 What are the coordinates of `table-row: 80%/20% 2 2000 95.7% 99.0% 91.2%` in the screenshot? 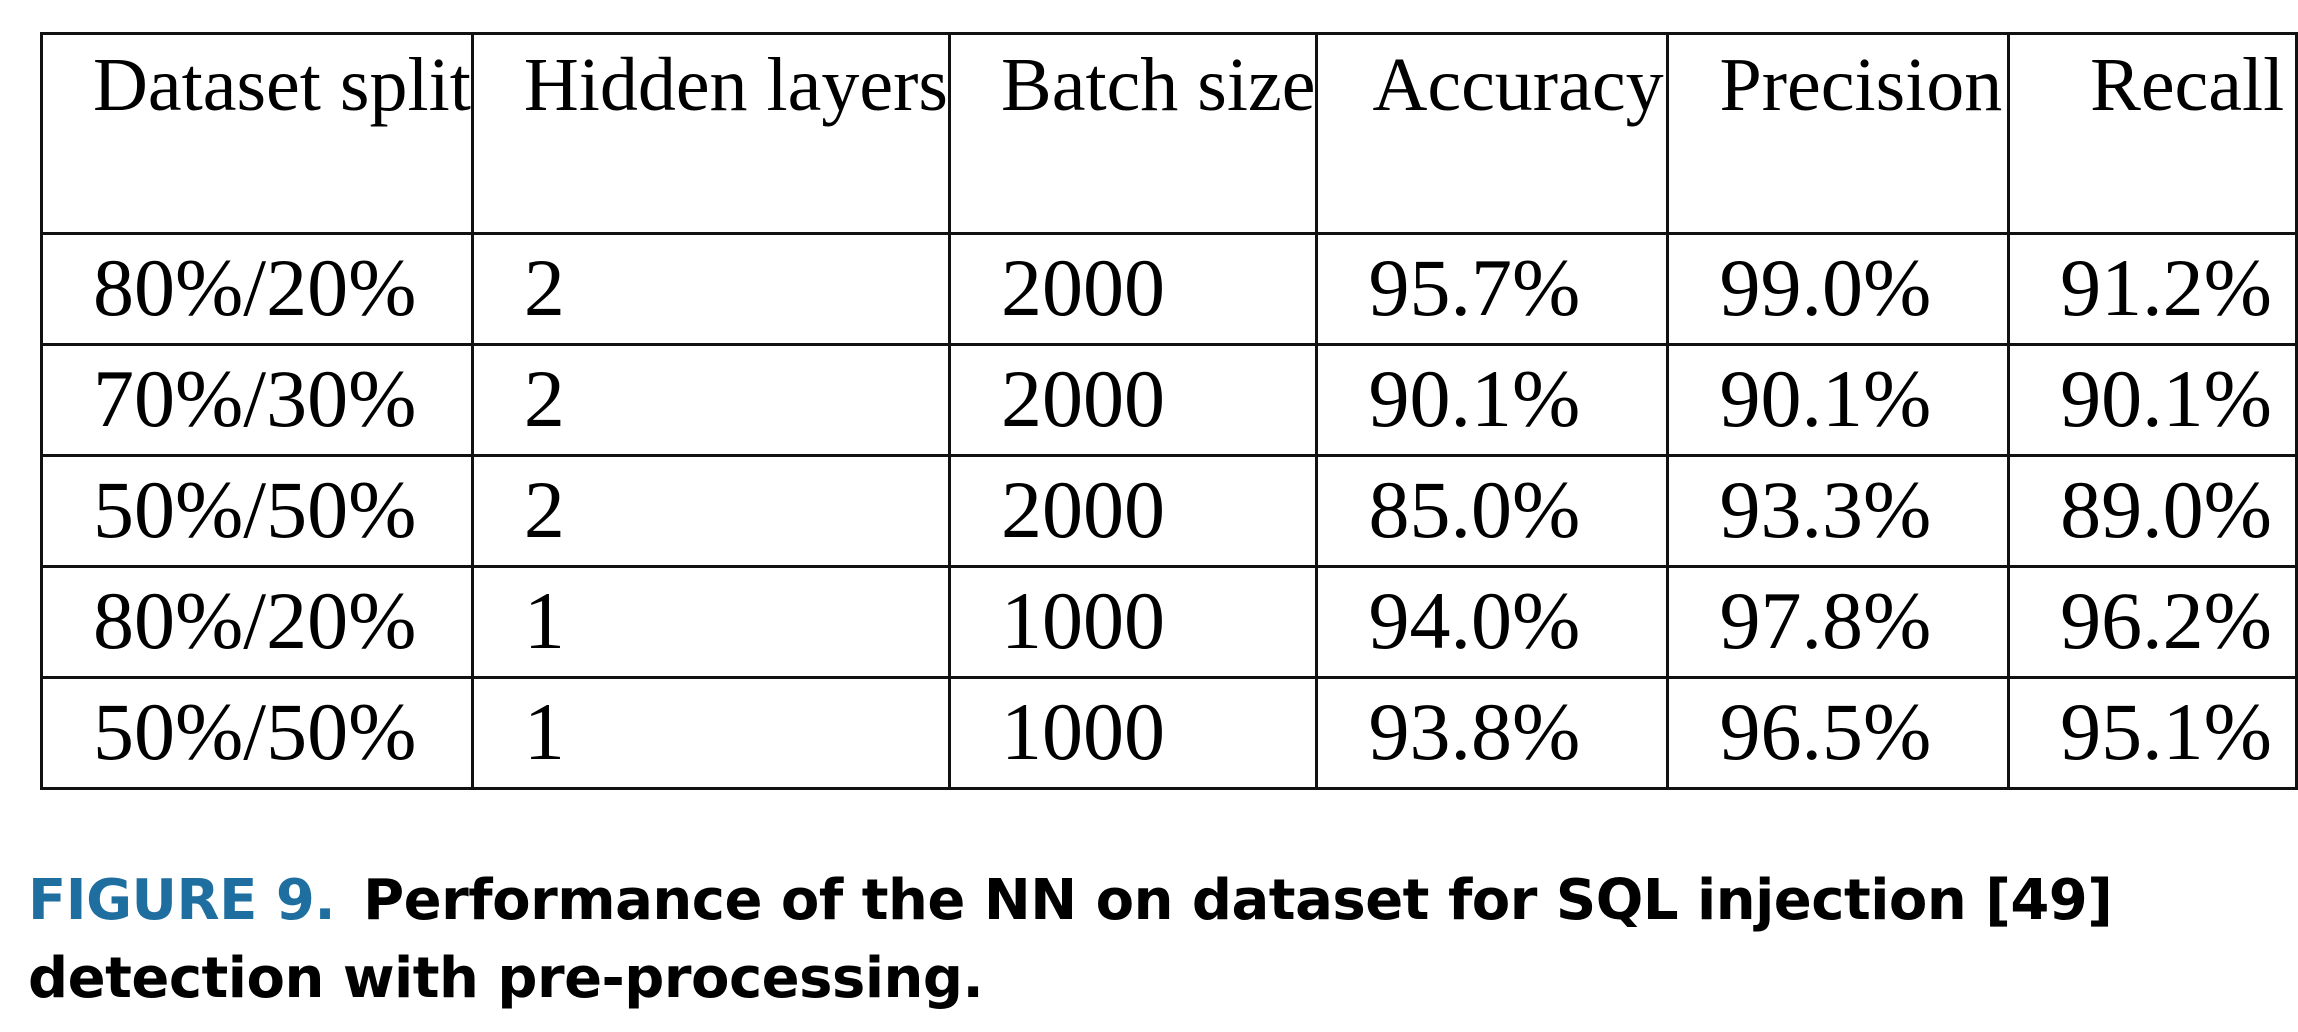 It's located at (1169, 289).